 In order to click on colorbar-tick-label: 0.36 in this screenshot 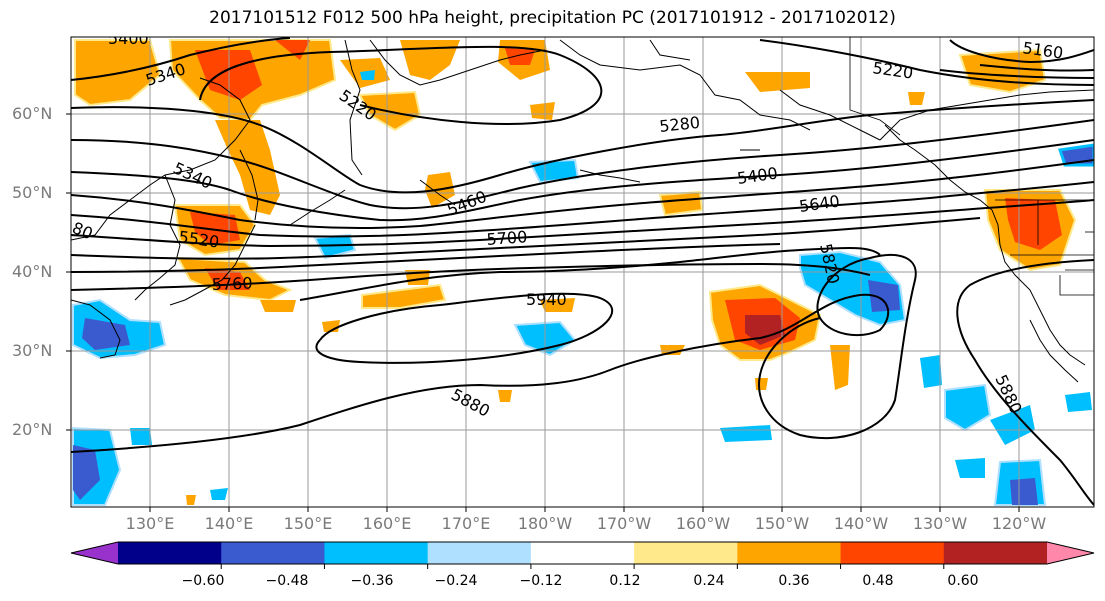, I will do `click(794, 581)`.